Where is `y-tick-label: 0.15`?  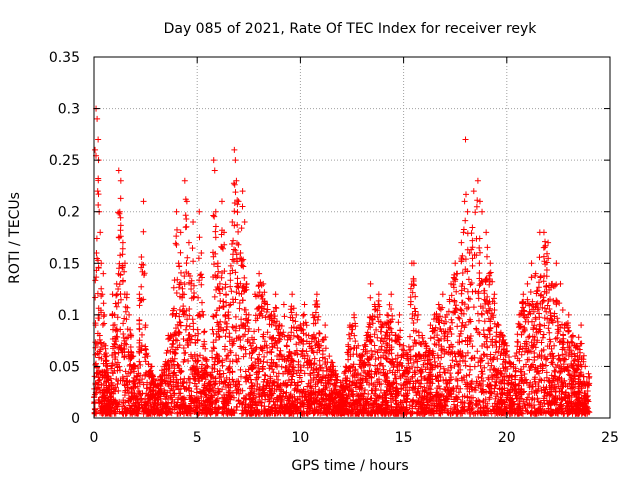
y-tick-label: 0.15 is located at coordinates (64, 264).